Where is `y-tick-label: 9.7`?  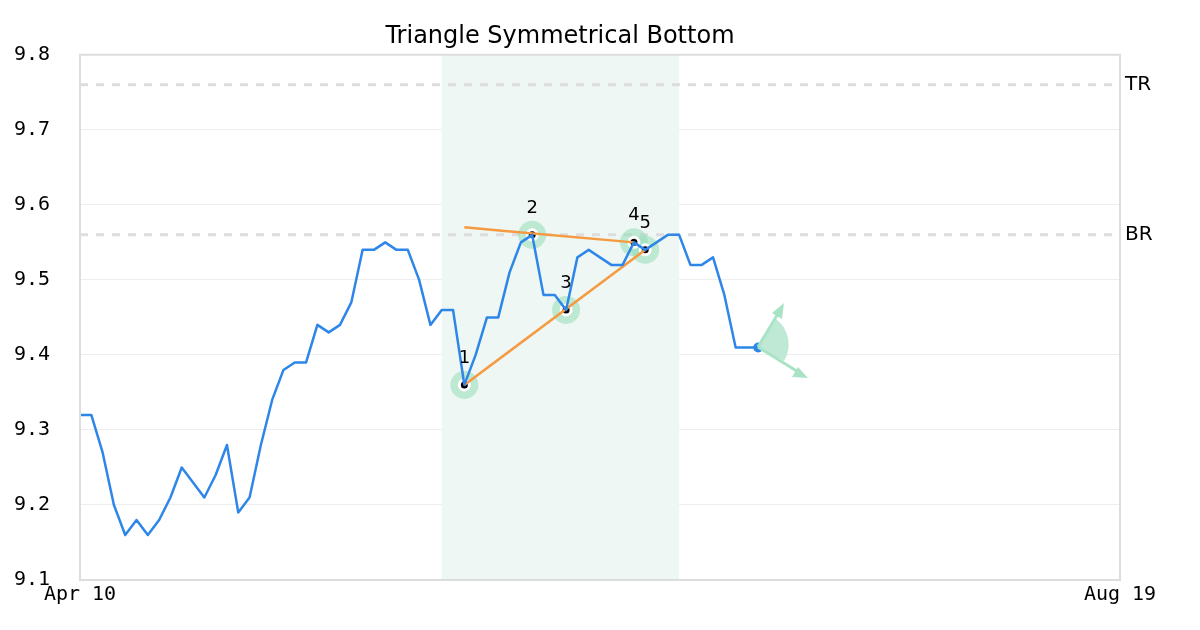 y-tick-label: 9.7 is located at coordinates (31, 128).